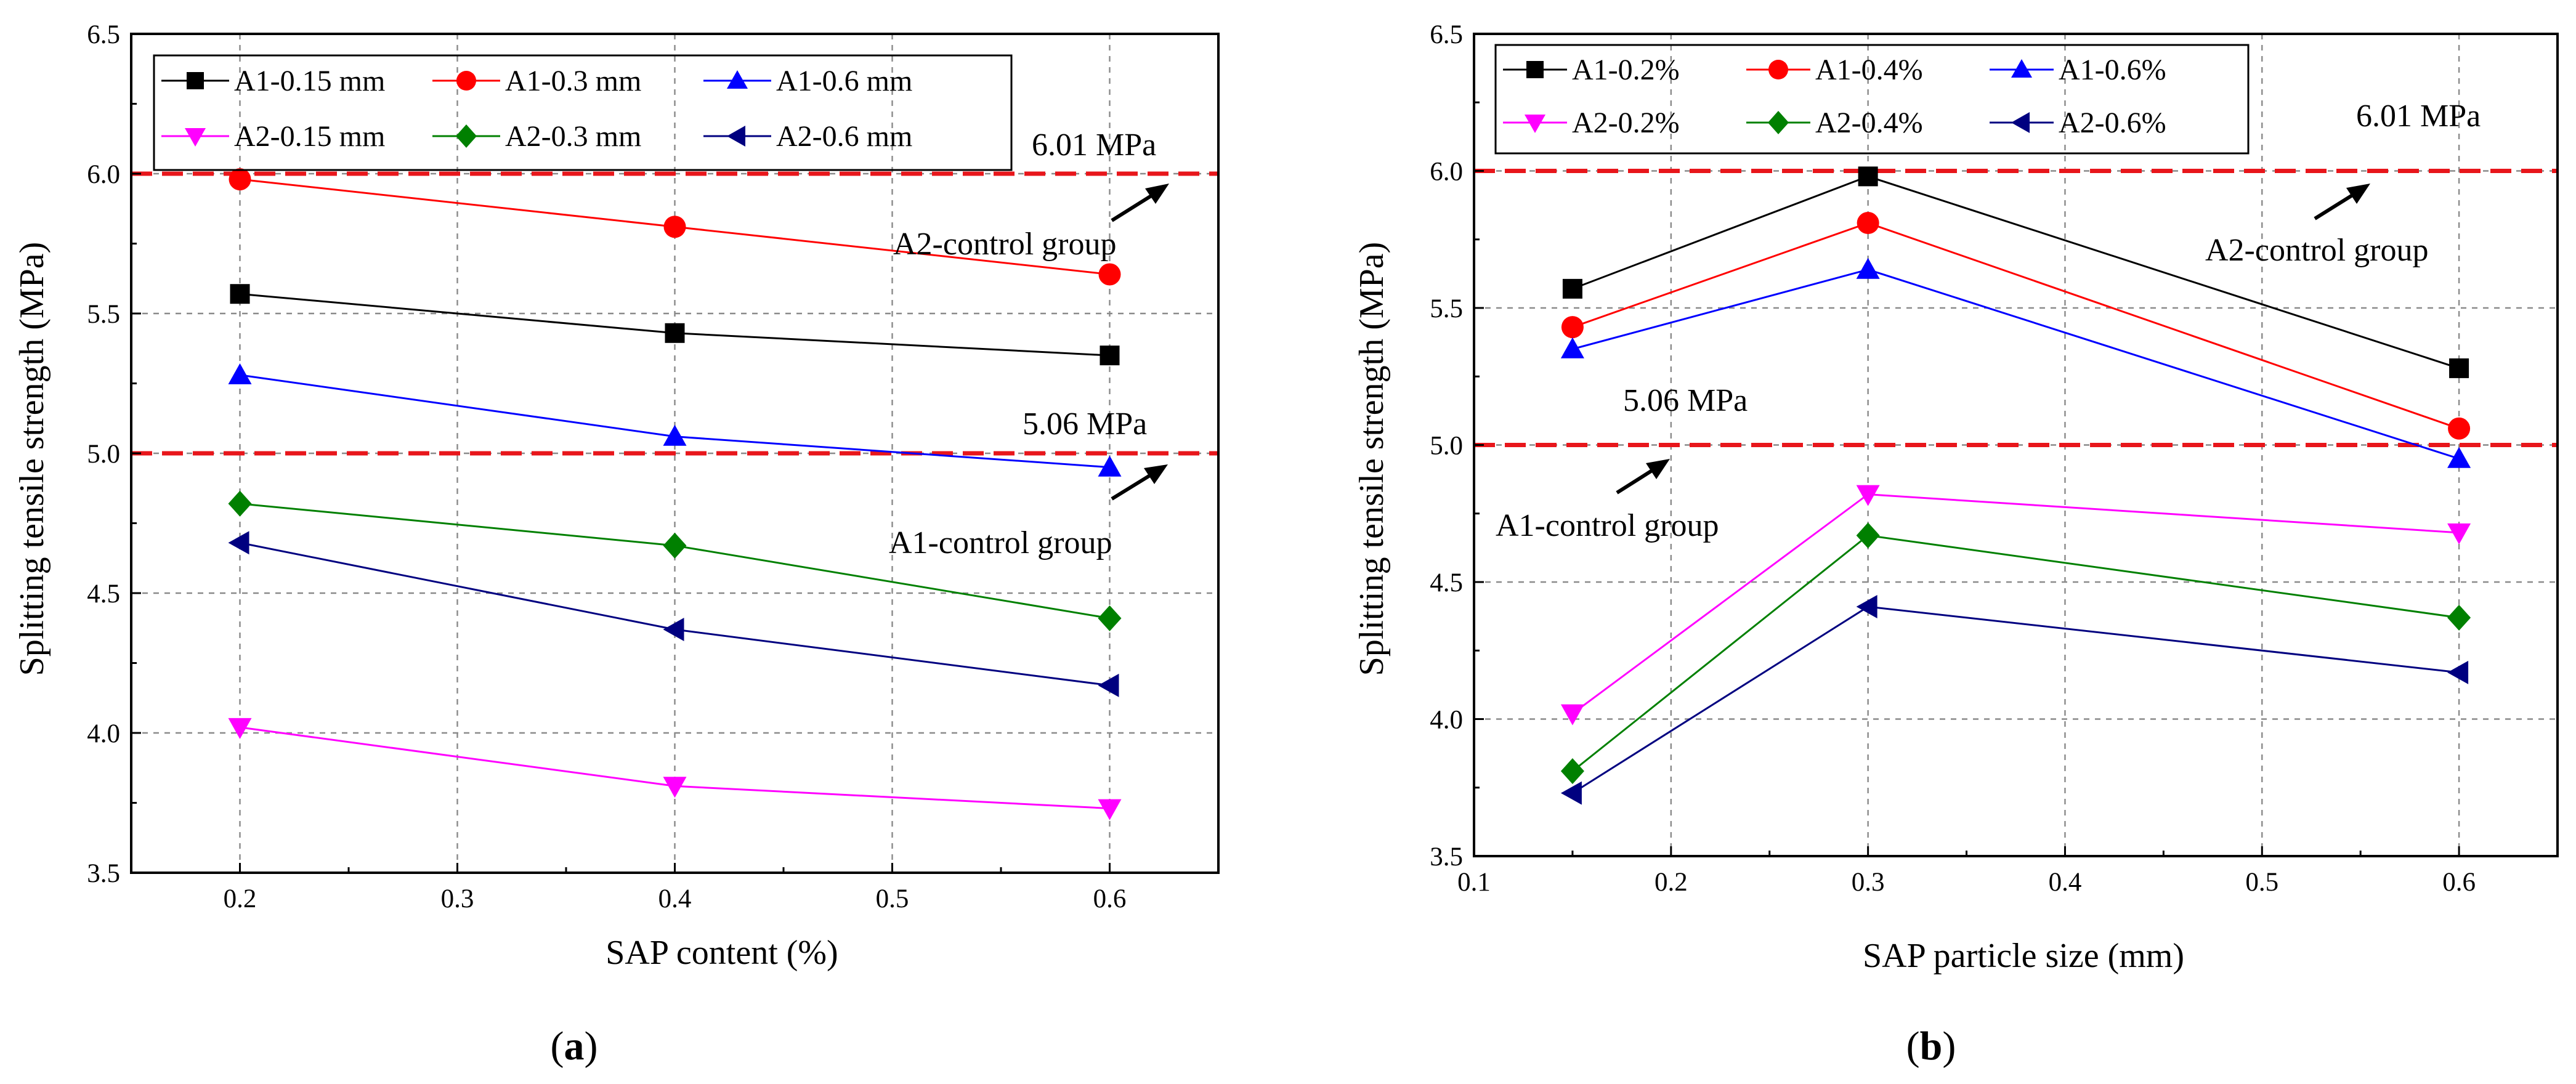  What do you see at coordinates (573, 81) in the screenshot?
I see `legend-label: A1-0.3 mm` at bounding box center [573, 81].